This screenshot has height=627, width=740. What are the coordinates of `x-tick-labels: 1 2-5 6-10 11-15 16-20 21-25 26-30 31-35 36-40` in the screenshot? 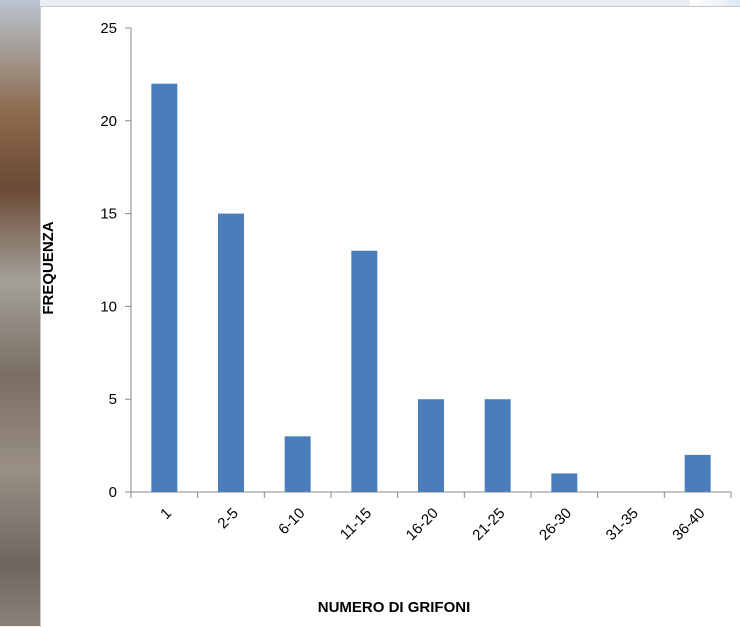 It's located at (432, 524).